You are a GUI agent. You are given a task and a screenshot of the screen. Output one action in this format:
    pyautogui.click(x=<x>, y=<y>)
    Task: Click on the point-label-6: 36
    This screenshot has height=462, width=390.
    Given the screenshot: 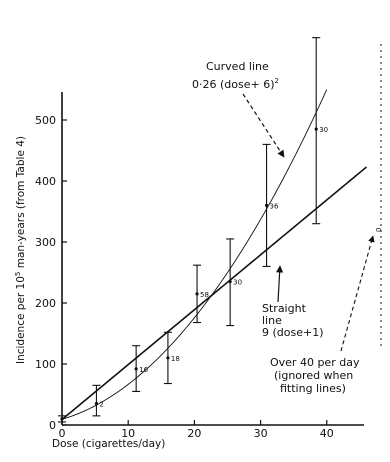 What is the action you would take?
    pyautogui.click(x=274, y=206)
    